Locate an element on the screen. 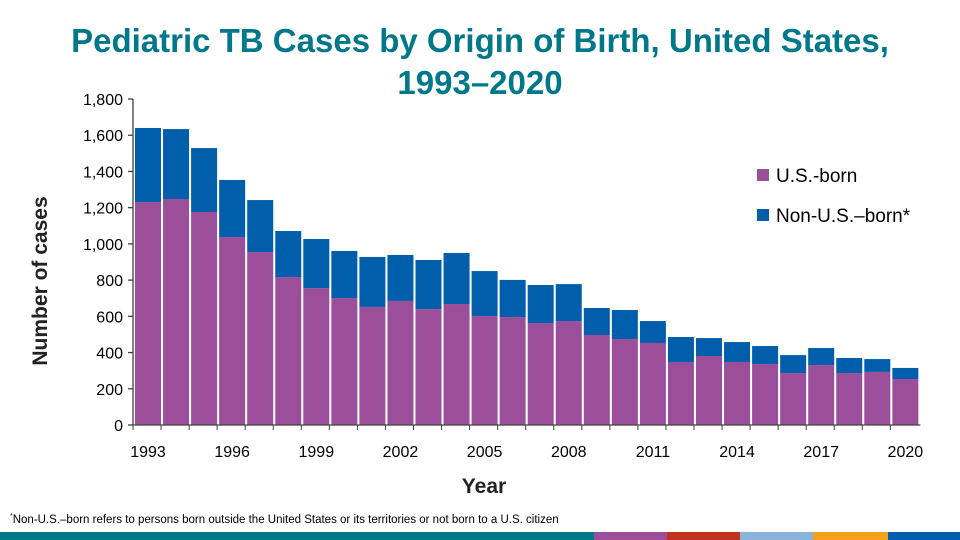 The width and height of the screenshot is (960, 540). x-tick-label: 2017 is located at coordinates (821, 452).